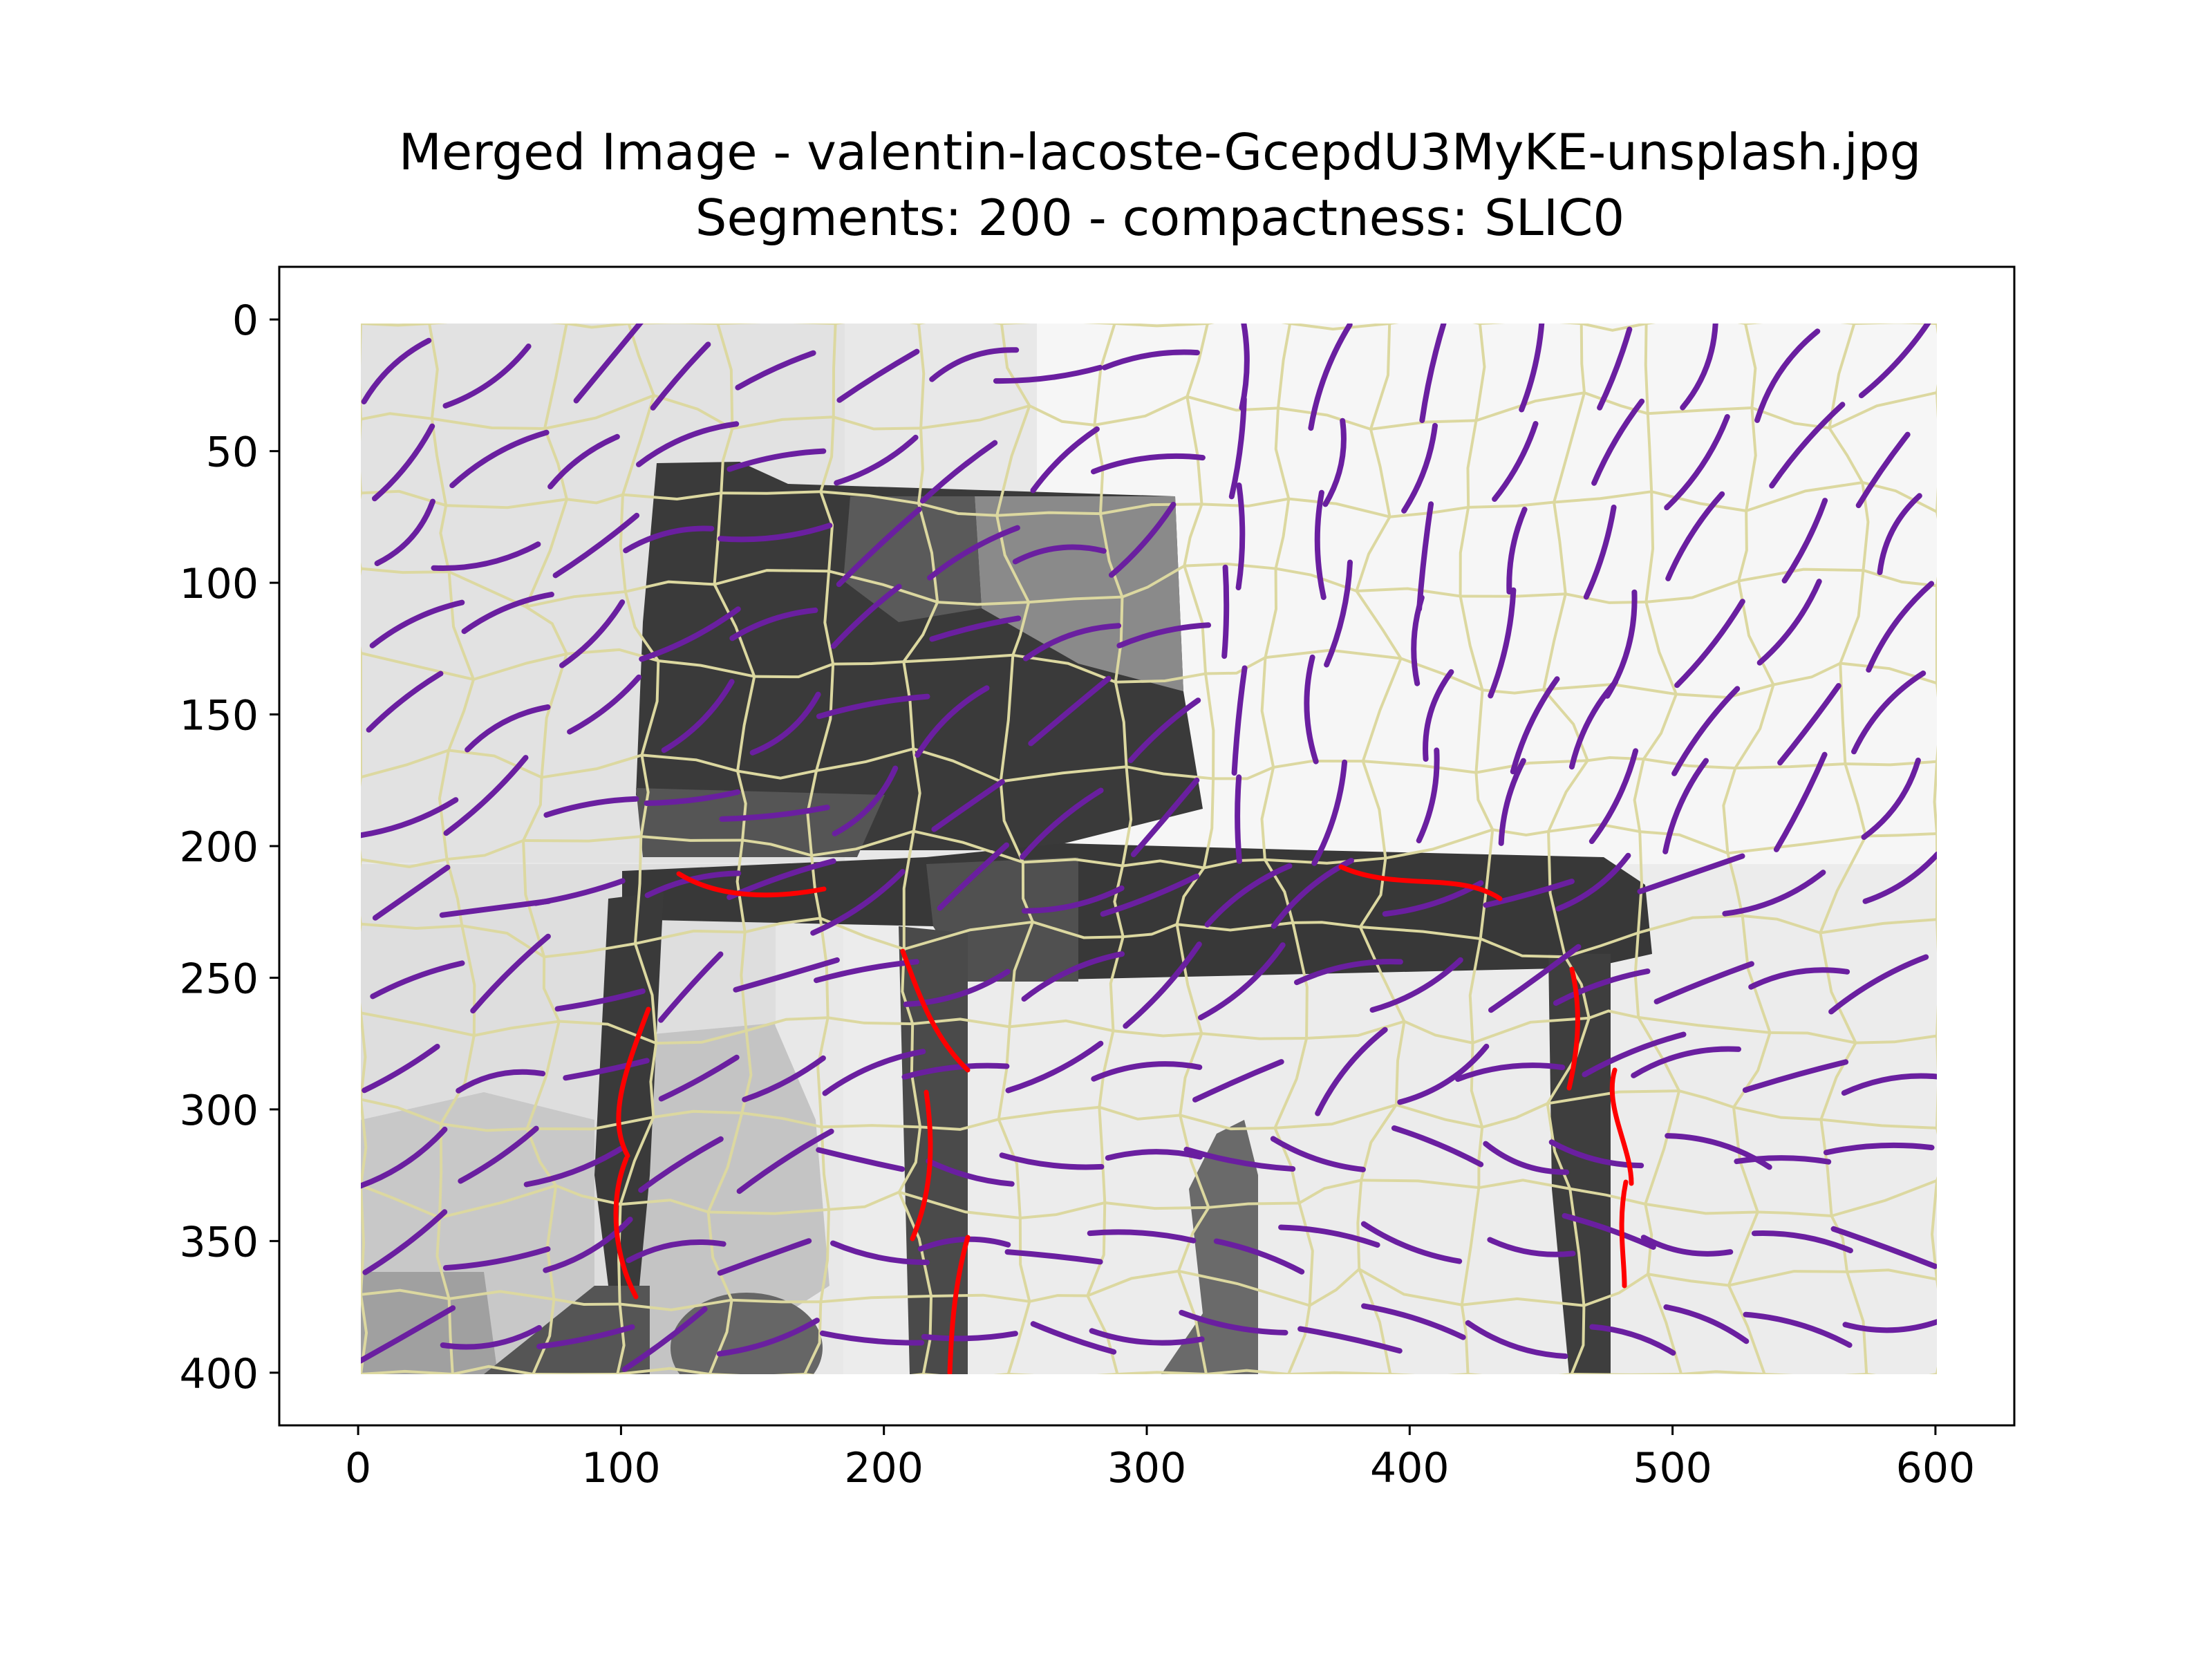  Describe the element at coordinates (246, 321) in the screenshot. I see `y-tick-label: 0` at that location.